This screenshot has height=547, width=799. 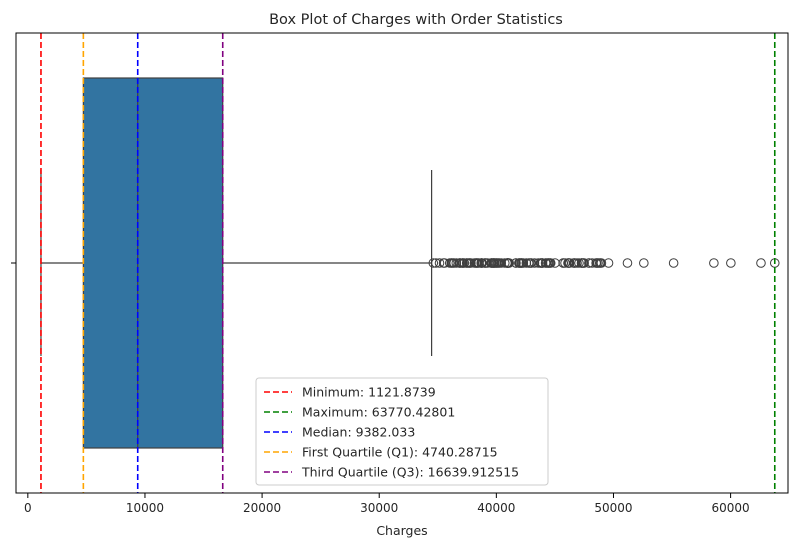 I want to click on legend-frame, so click(x=402, y=431).